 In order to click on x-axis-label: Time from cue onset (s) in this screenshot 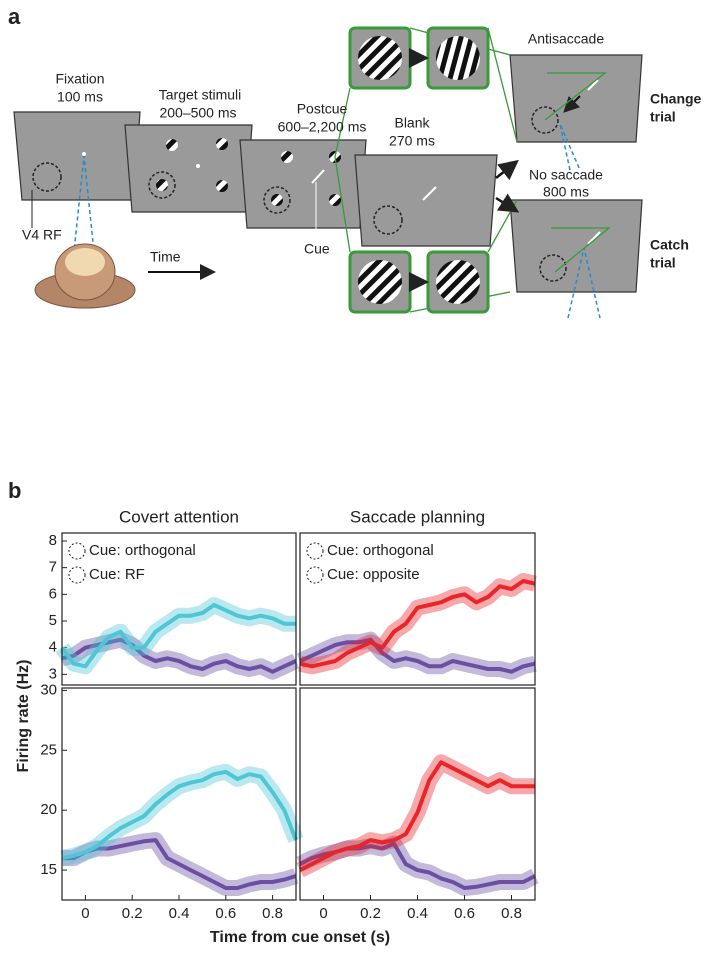, I will do `click(300, 937)`.